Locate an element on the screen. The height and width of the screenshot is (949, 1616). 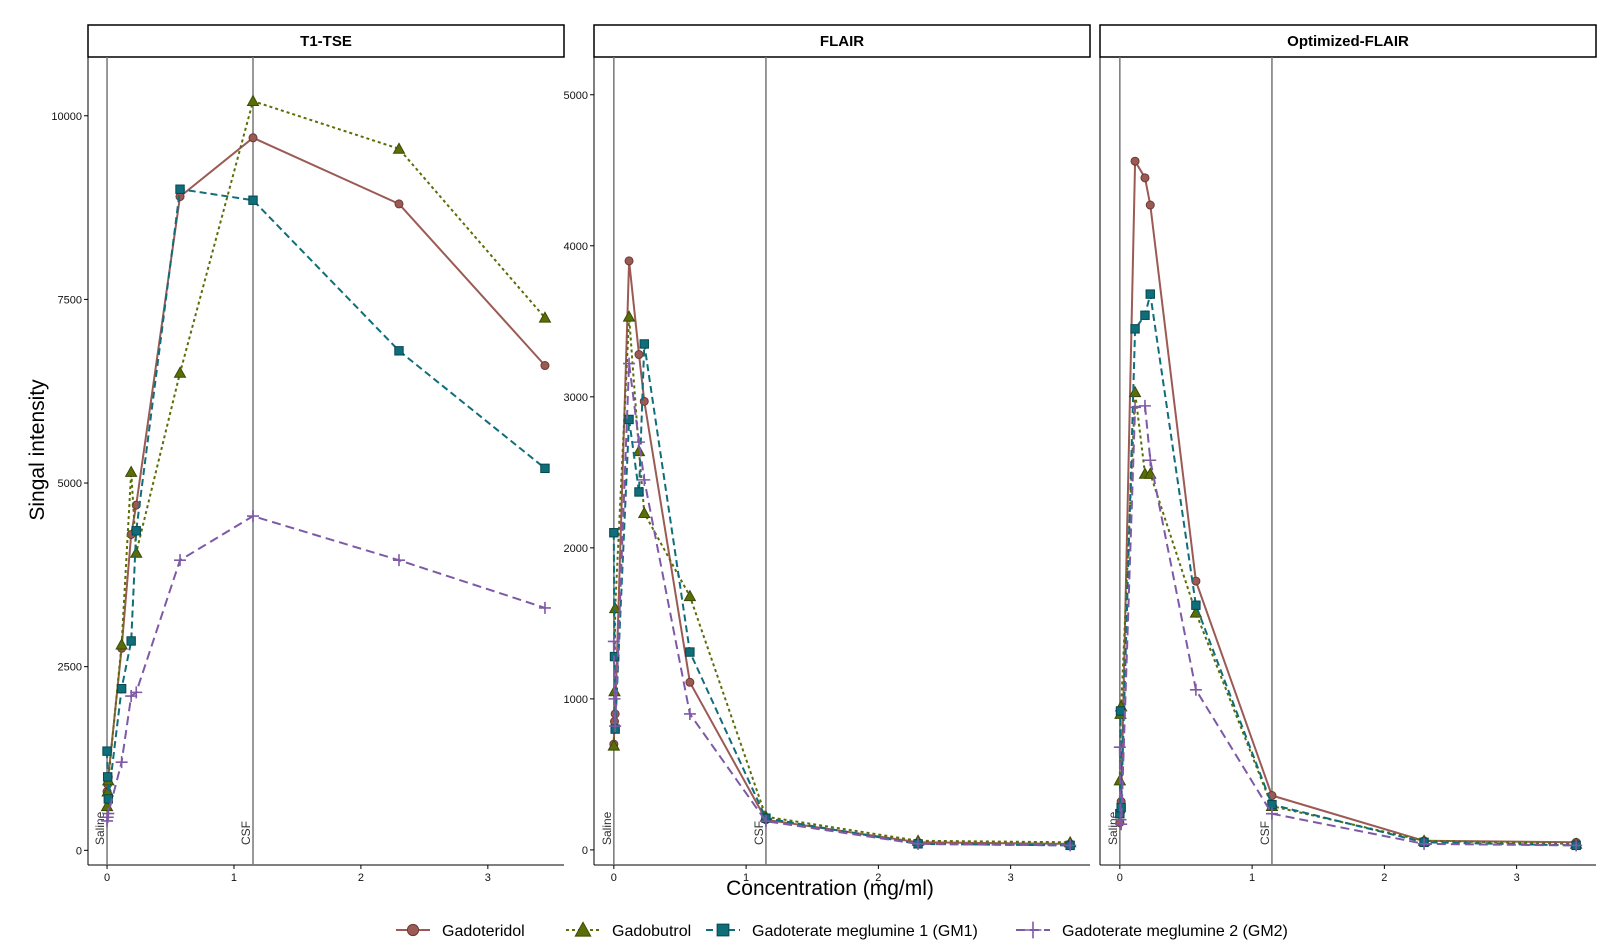
legend-item: Gadoterate meglumine 1 (GM1) is located at coordinates (842, 931).